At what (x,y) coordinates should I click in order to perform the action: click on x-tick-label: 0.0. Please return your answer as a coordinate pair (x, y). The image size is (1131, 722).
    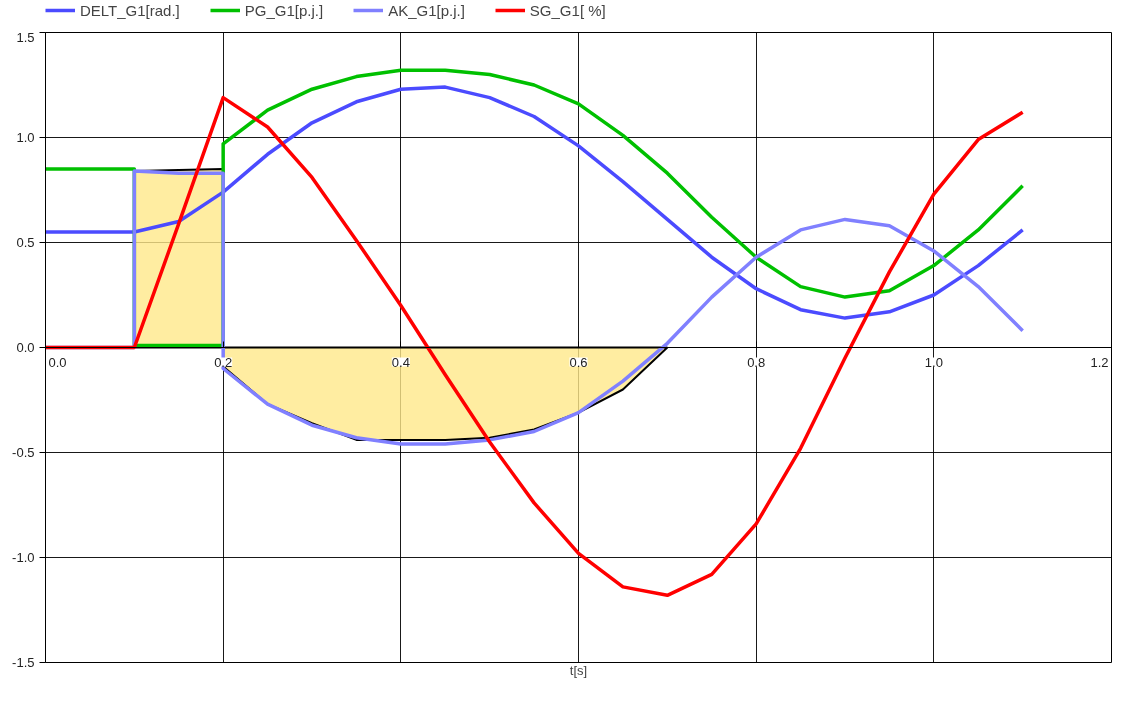
    Looking at the image, I should click on (57, 362).